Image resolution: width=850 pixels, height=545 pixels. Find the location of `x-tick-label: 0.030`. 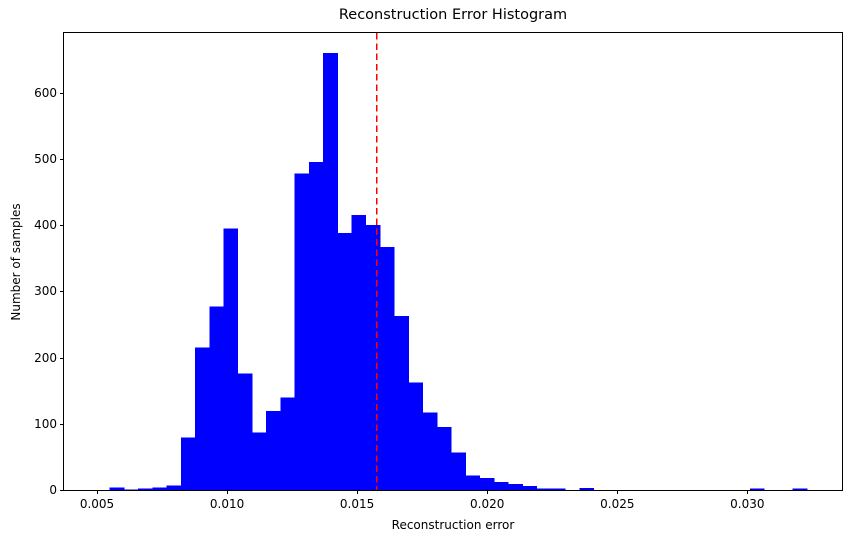

x-tick-label: 0.030 is located at coordinates (747, 504).